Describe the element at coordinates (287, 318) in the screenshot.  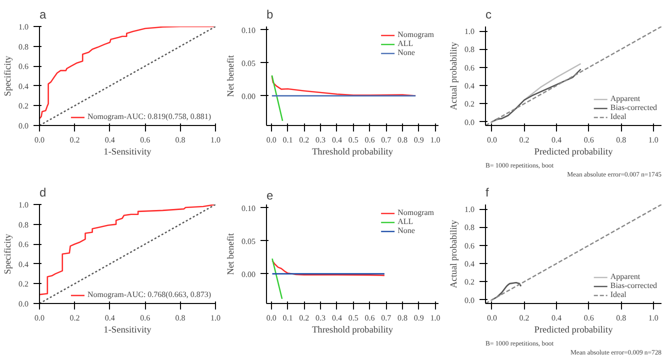
I see `x-tick-label: 0.1` at that location.